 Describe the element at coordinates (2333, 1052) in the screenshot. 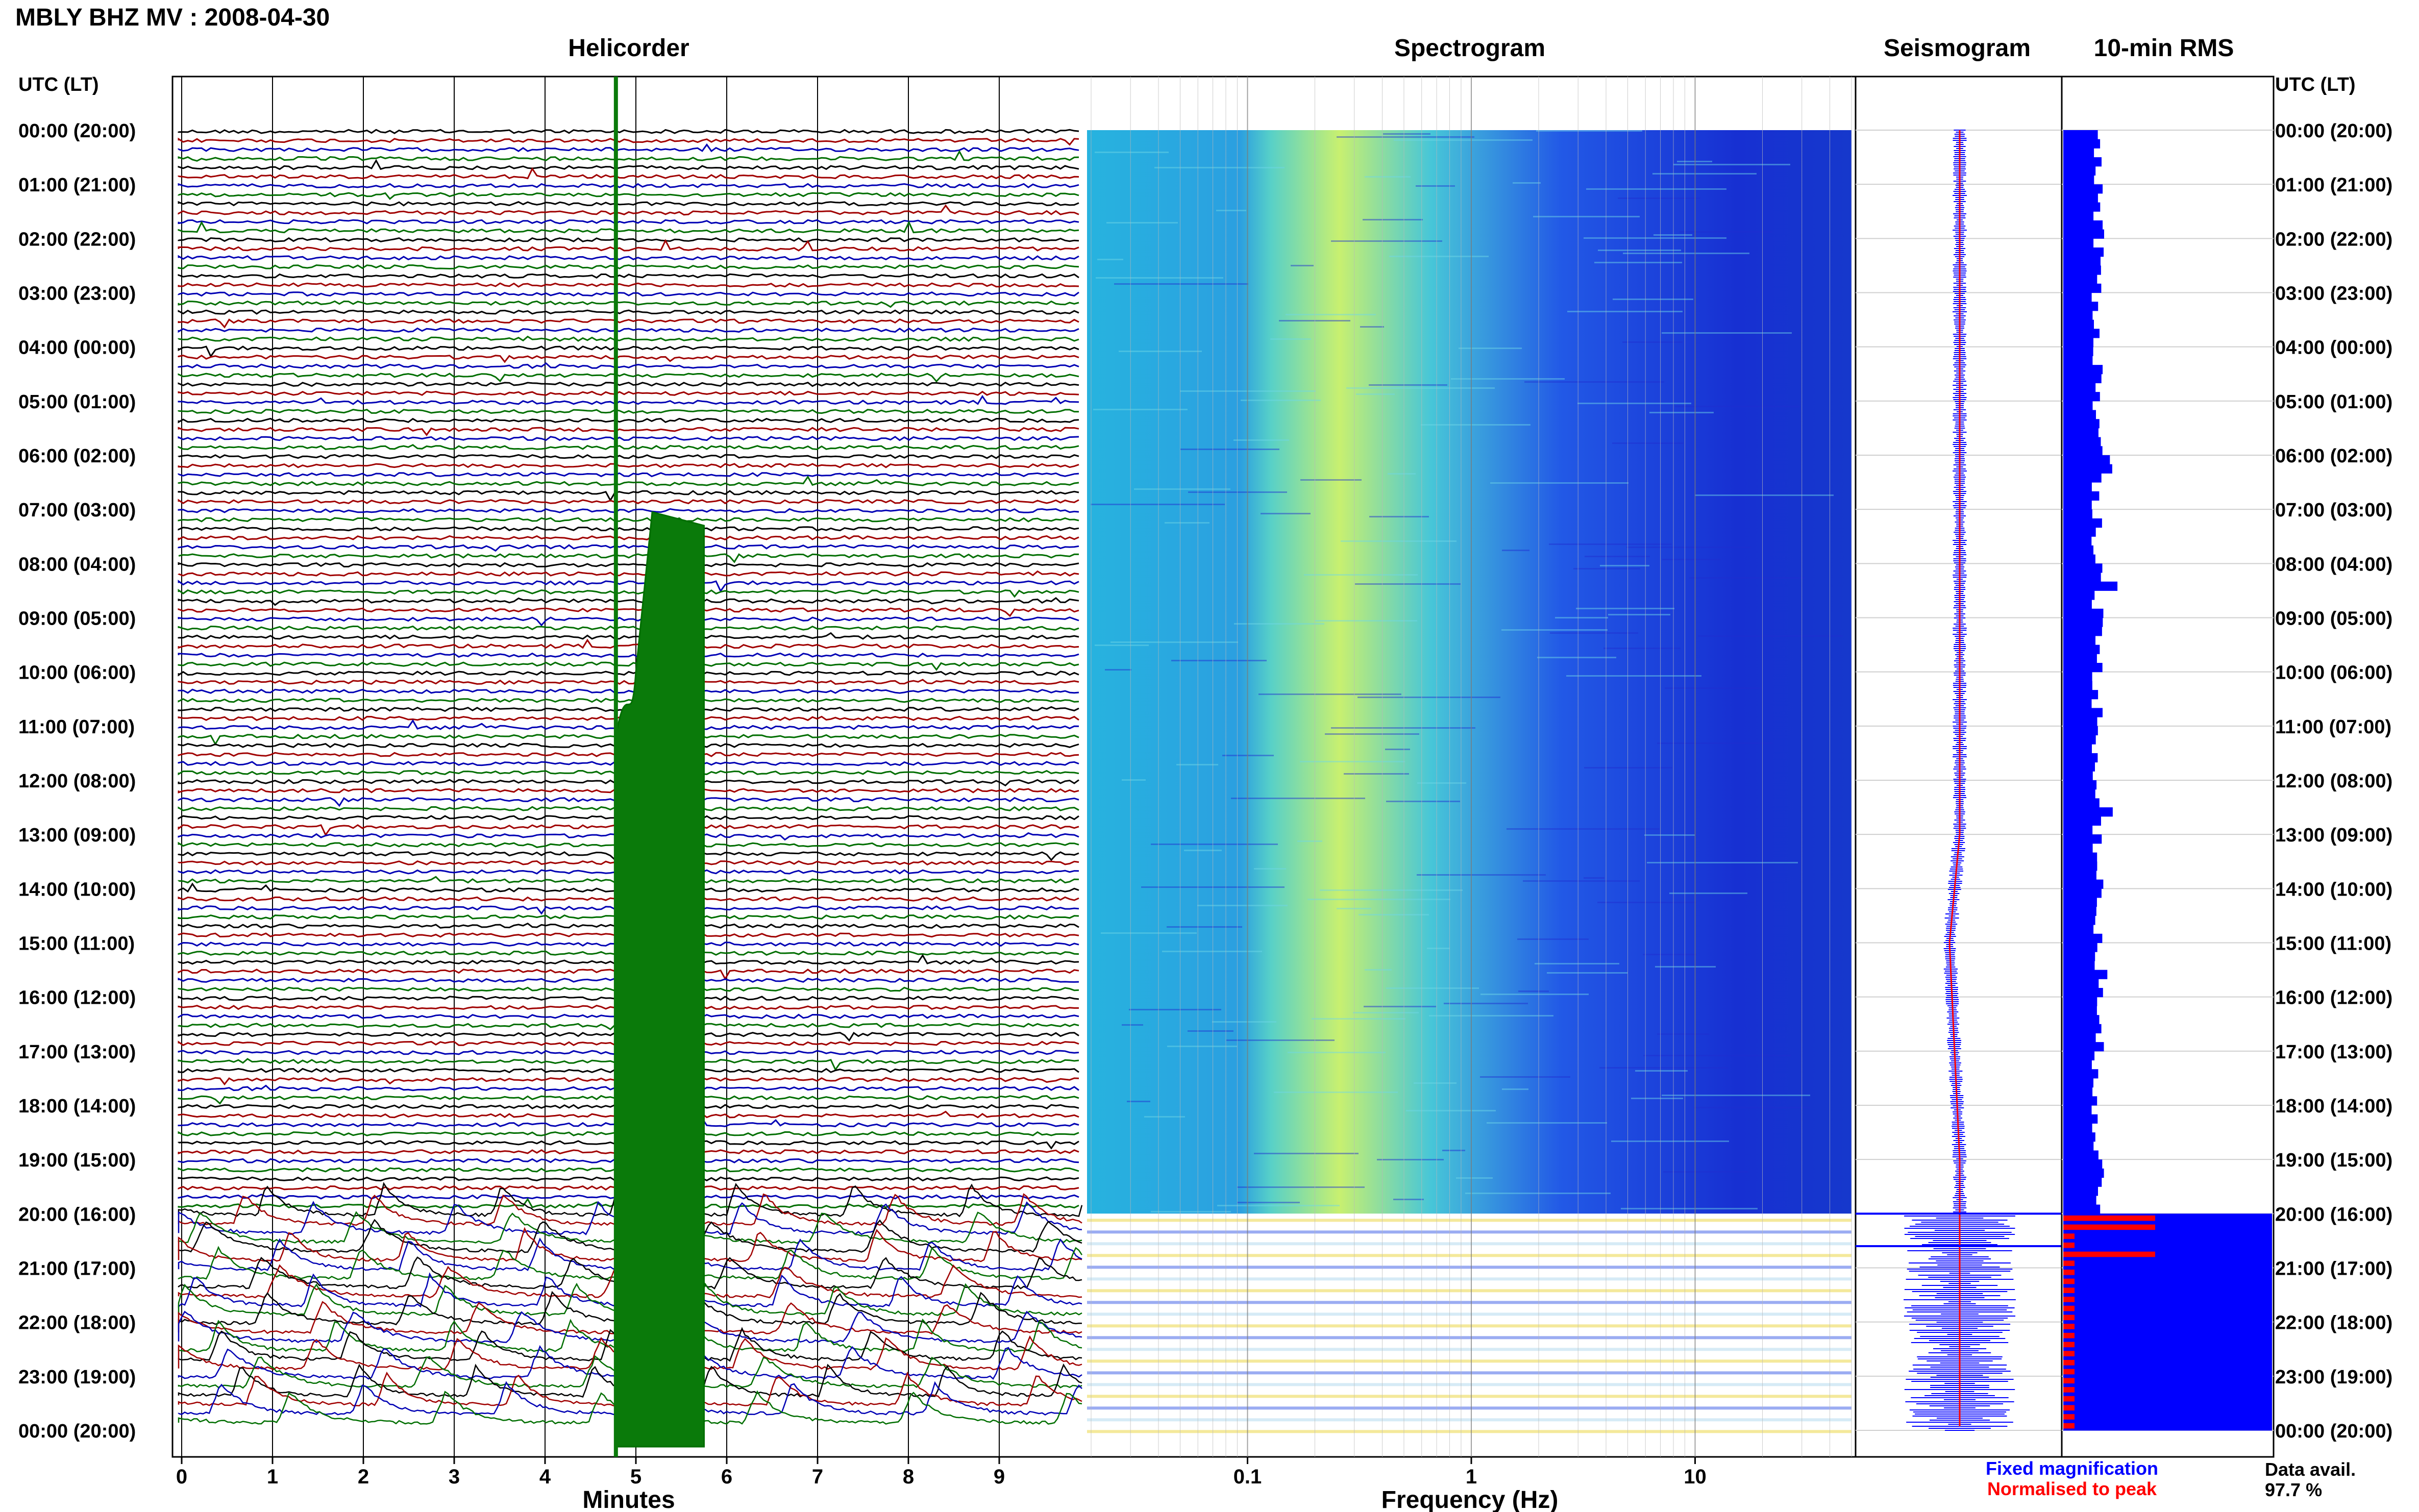

I see `time-tick-label-right: 17:00 (13:00)` at that location.